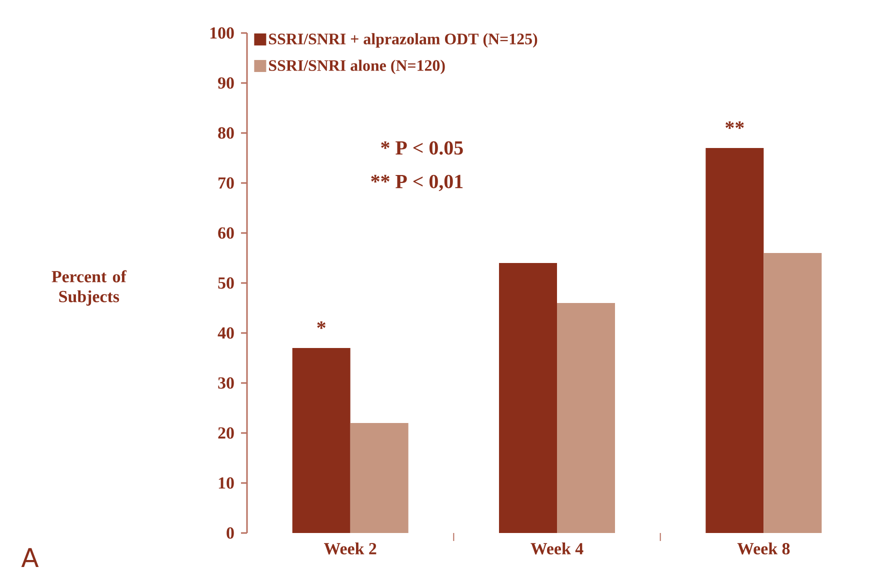 The image size is (896, 584). Describe the element at coordinates (89, 288) in the screenshot. I see `y-axis-title: Percent of Subjects` at that location.